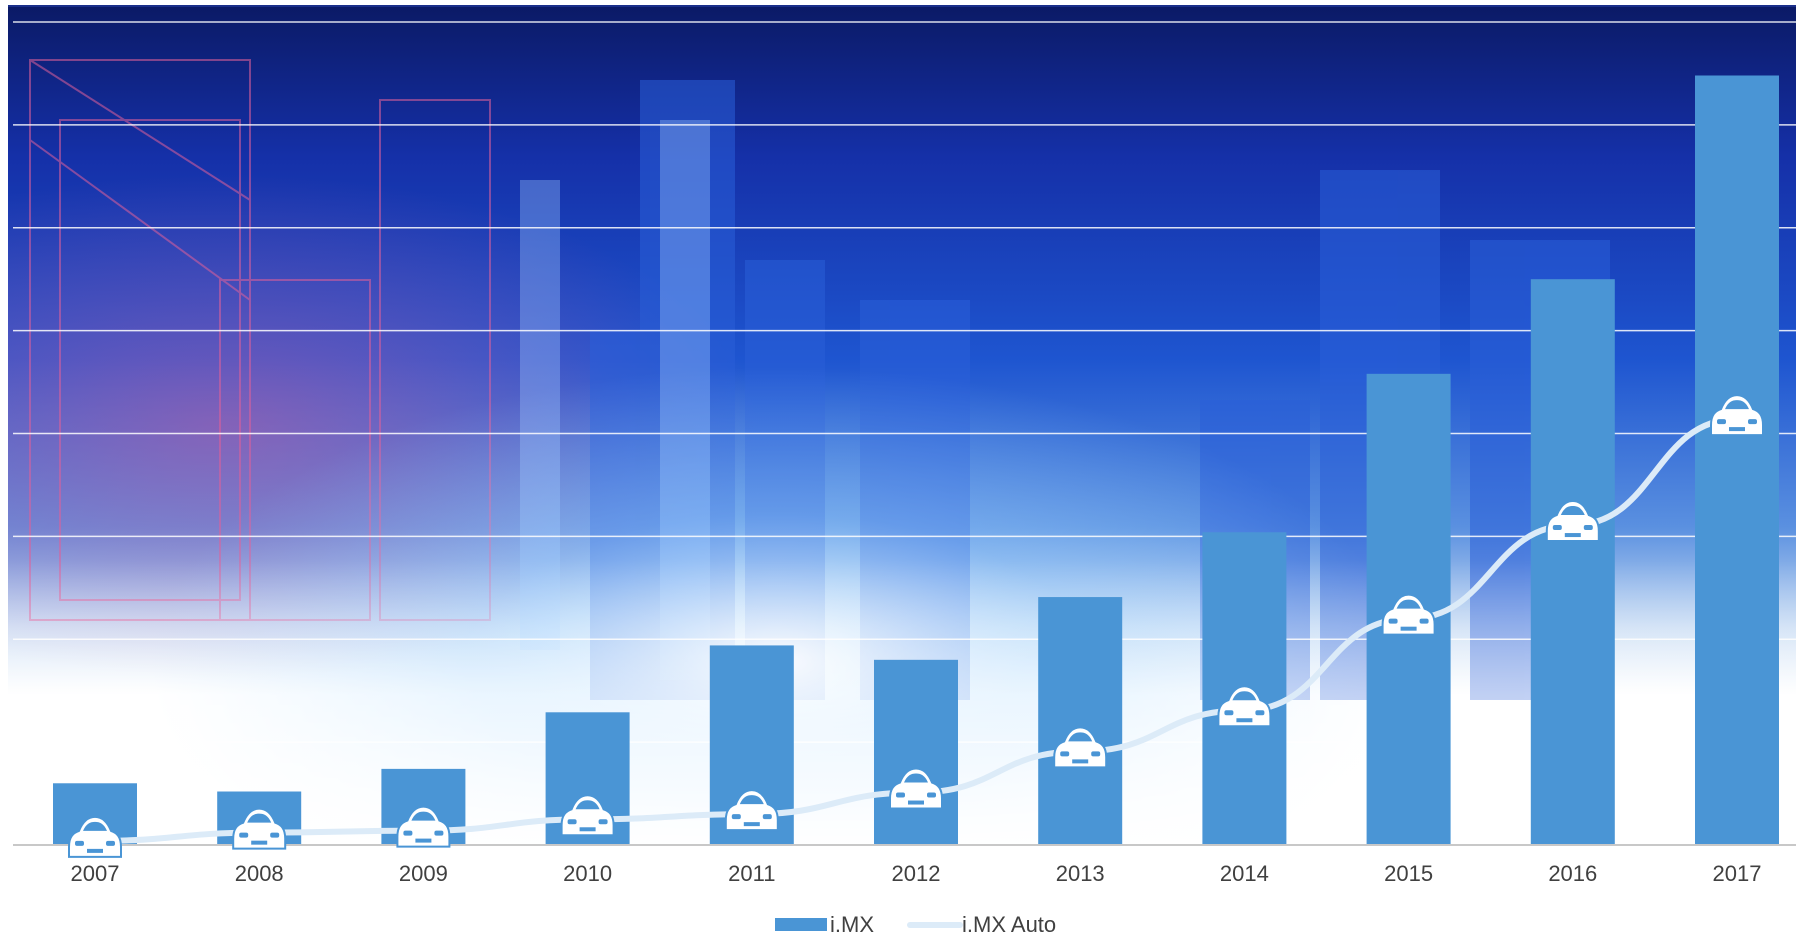 This screenshot has height=937, width=1796. What do you see at coordinates (1009, 924) in the screenshot?
I see `legend-label: i.MX Auto` at bounding box center [1009, 924].